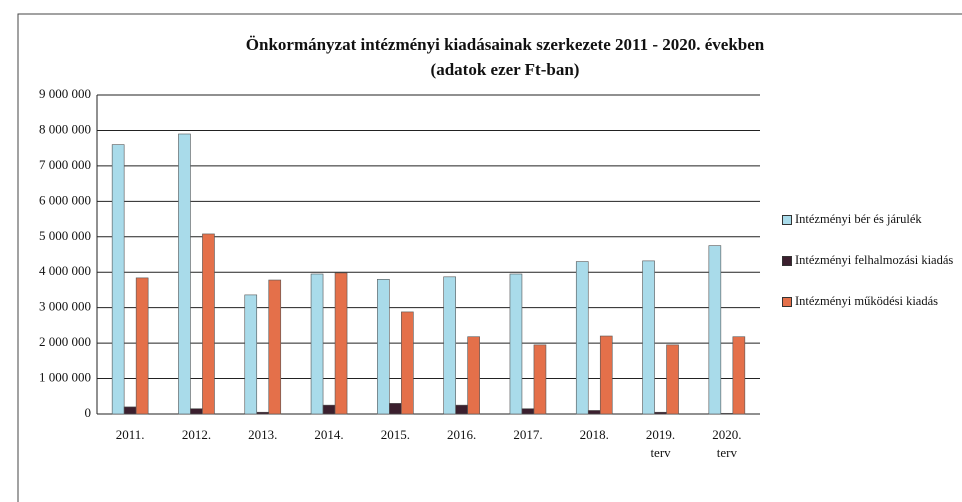 The height and width of the screenshot is (502, 962). What do you see at coordinates (874, 260) in the screenshot?
I see `legend-label: Intézményi felhalmozási kiadás` at bounding box center [874, 260].